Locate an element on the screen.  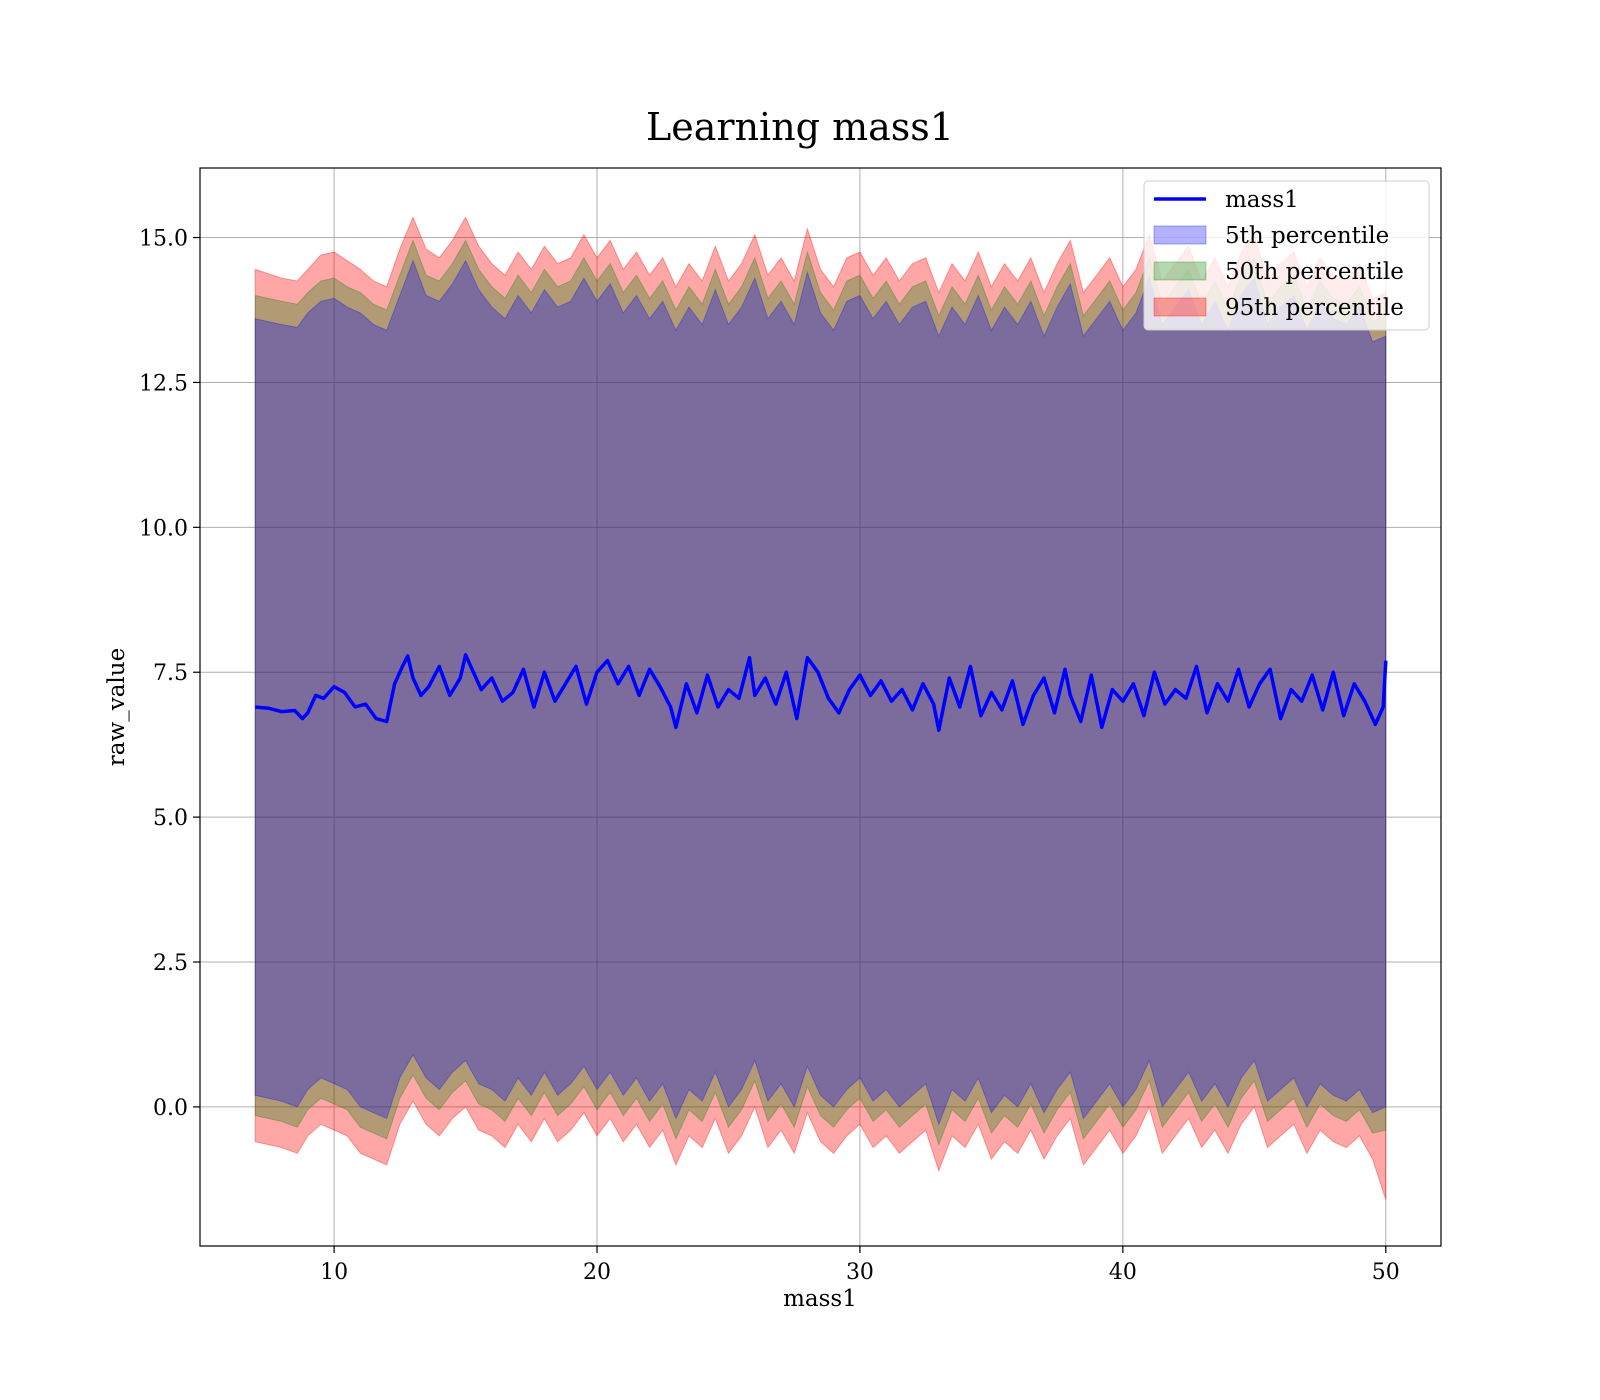
chart-title: Learning mass1 is located at coordinates (800, 127).